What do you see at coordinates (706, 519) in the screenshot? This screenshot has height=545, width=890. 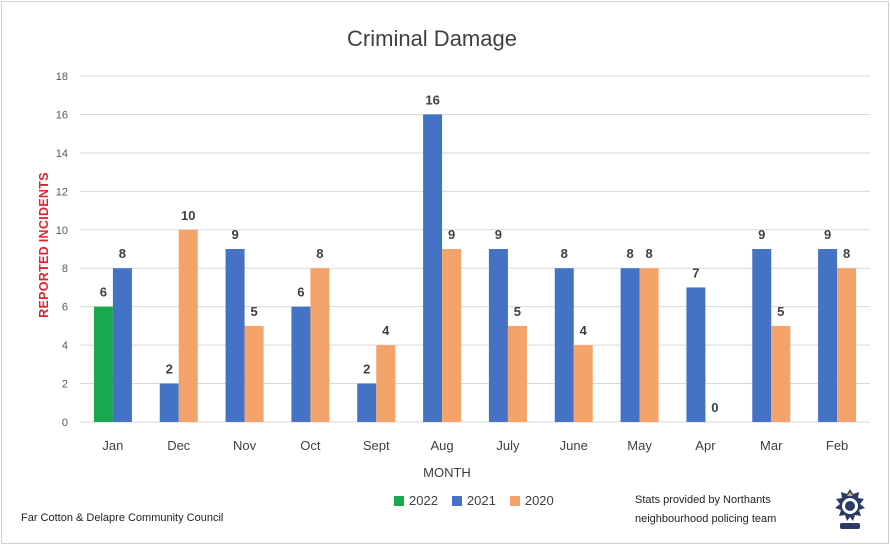 I see `footer-credit-line2: neighbourhood policing team` at bounding box center [706, 519].